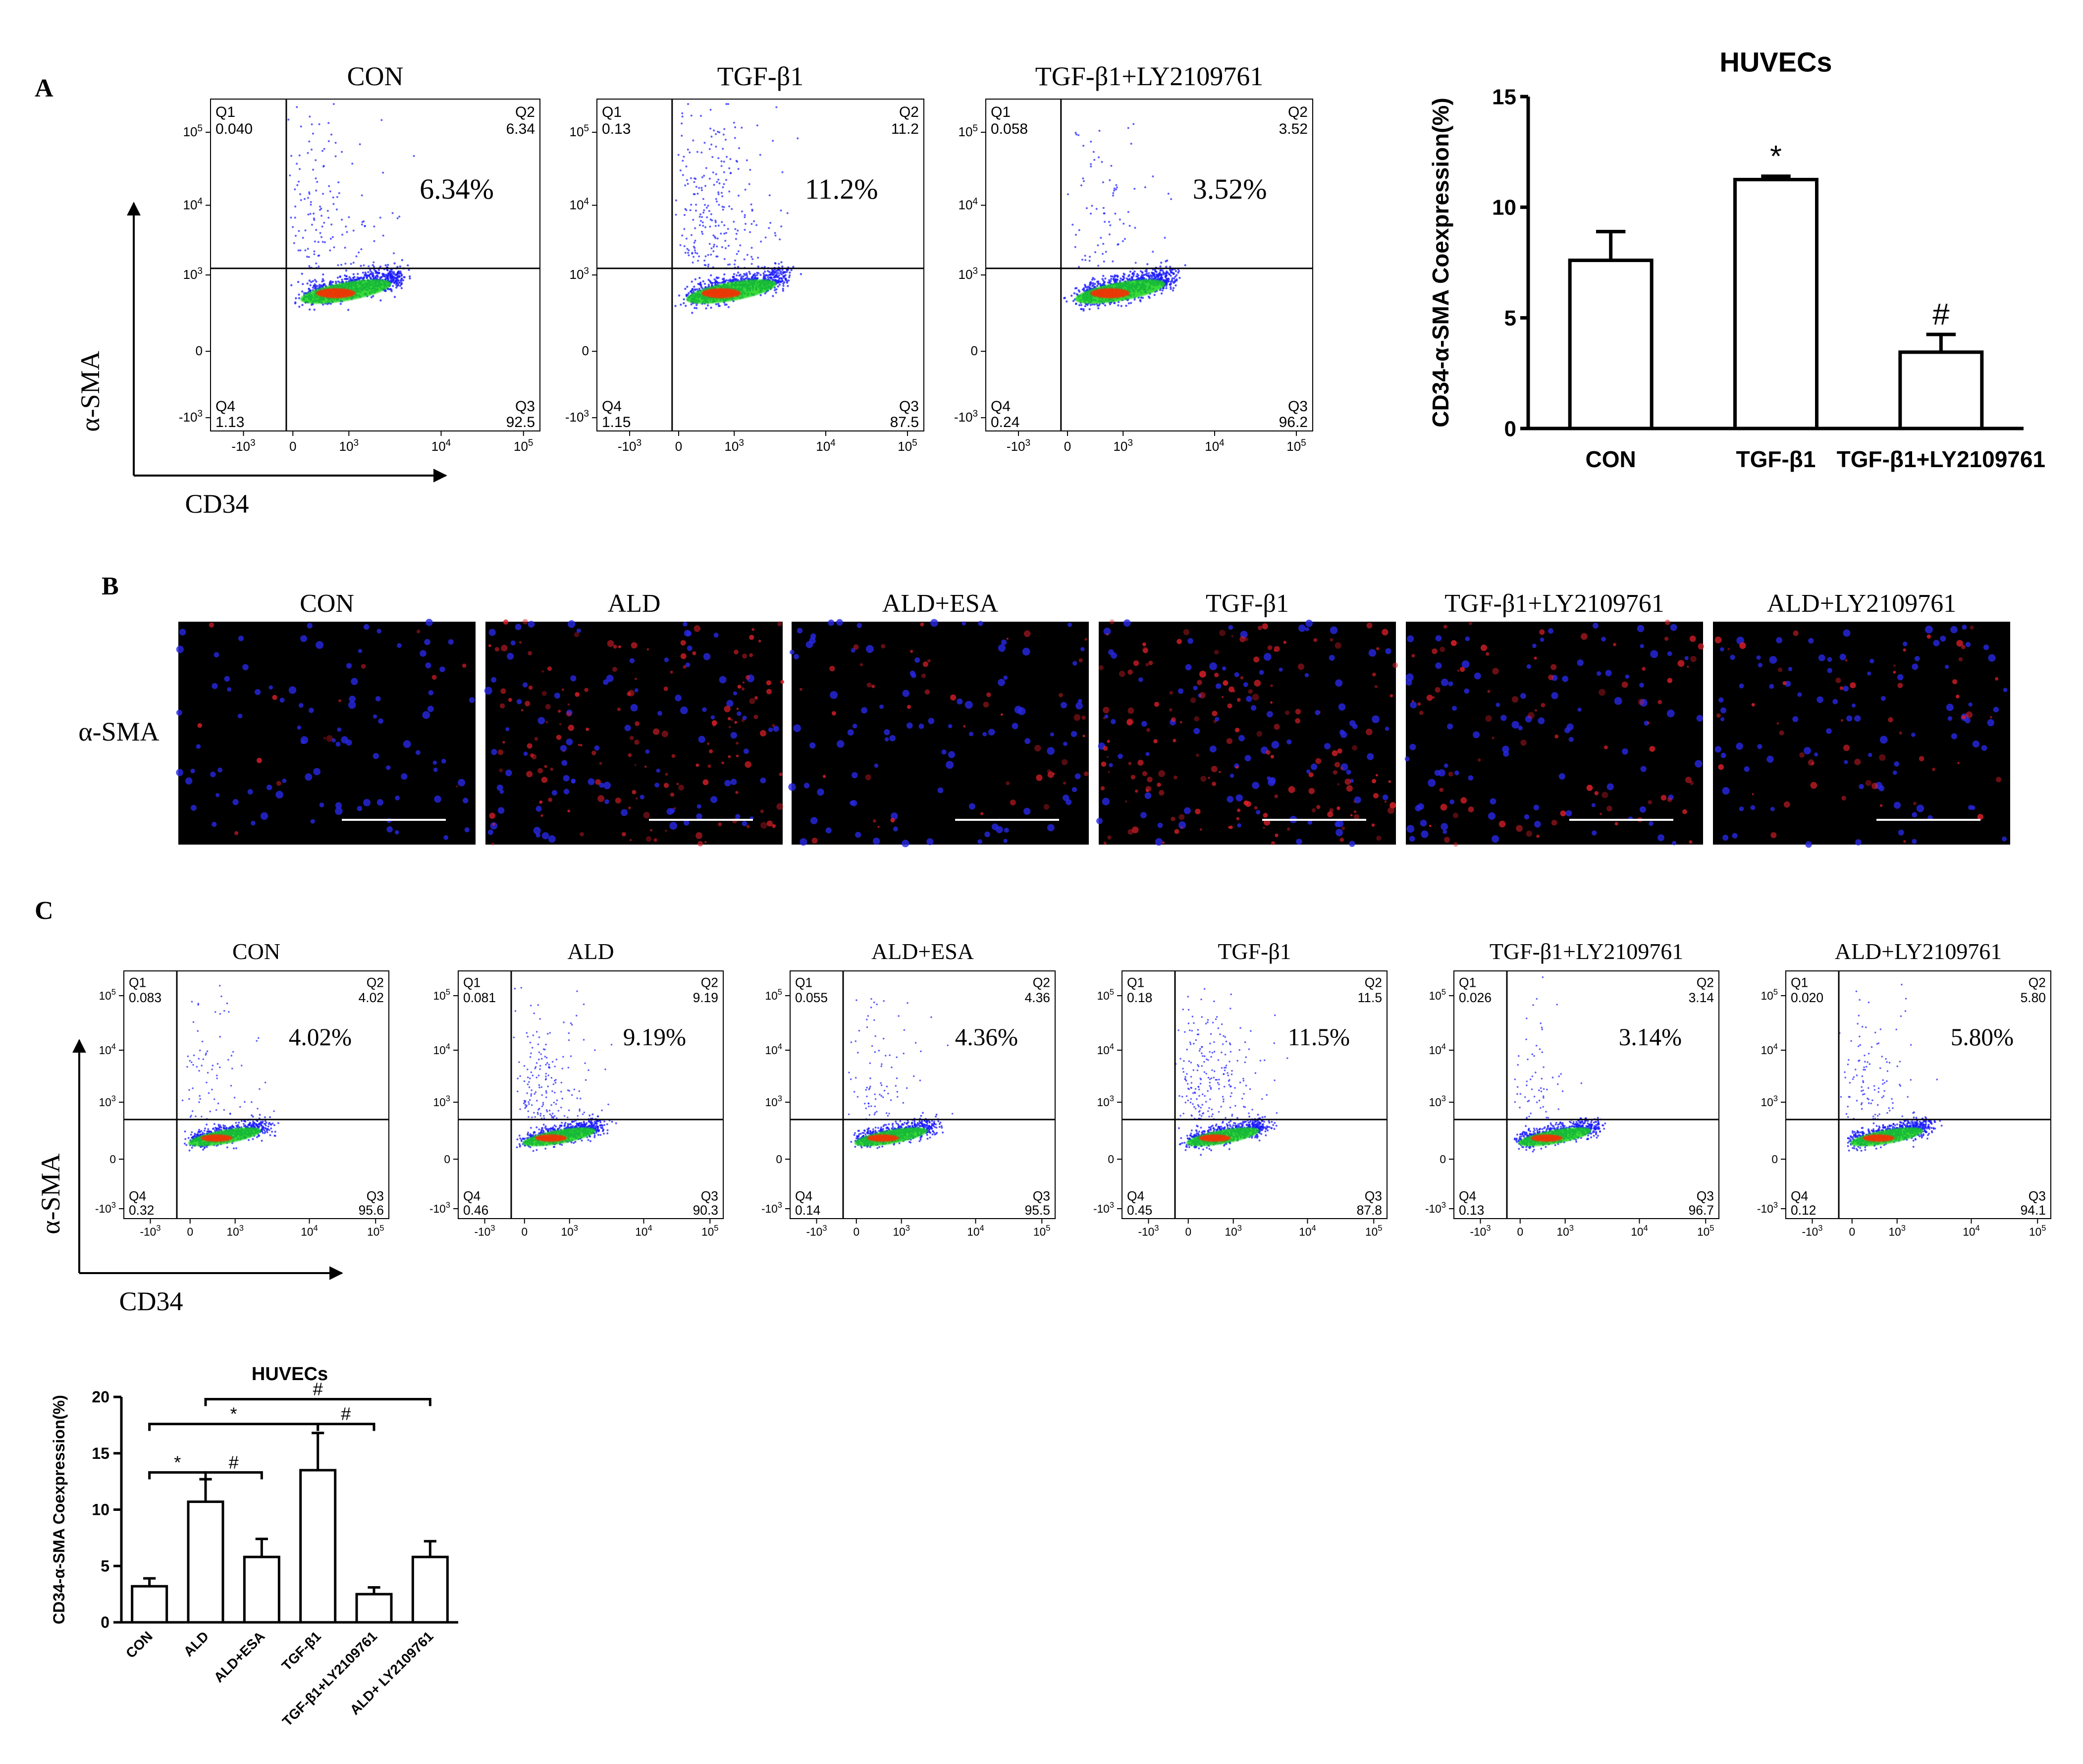 Image resolution: width=2083 pixels, height=1764 pixels. What do you see at coordinates (1776, 459) in the screenshot?
I see `chart-a-category-label: TGF-β1` at bounding box center [1776, 459].